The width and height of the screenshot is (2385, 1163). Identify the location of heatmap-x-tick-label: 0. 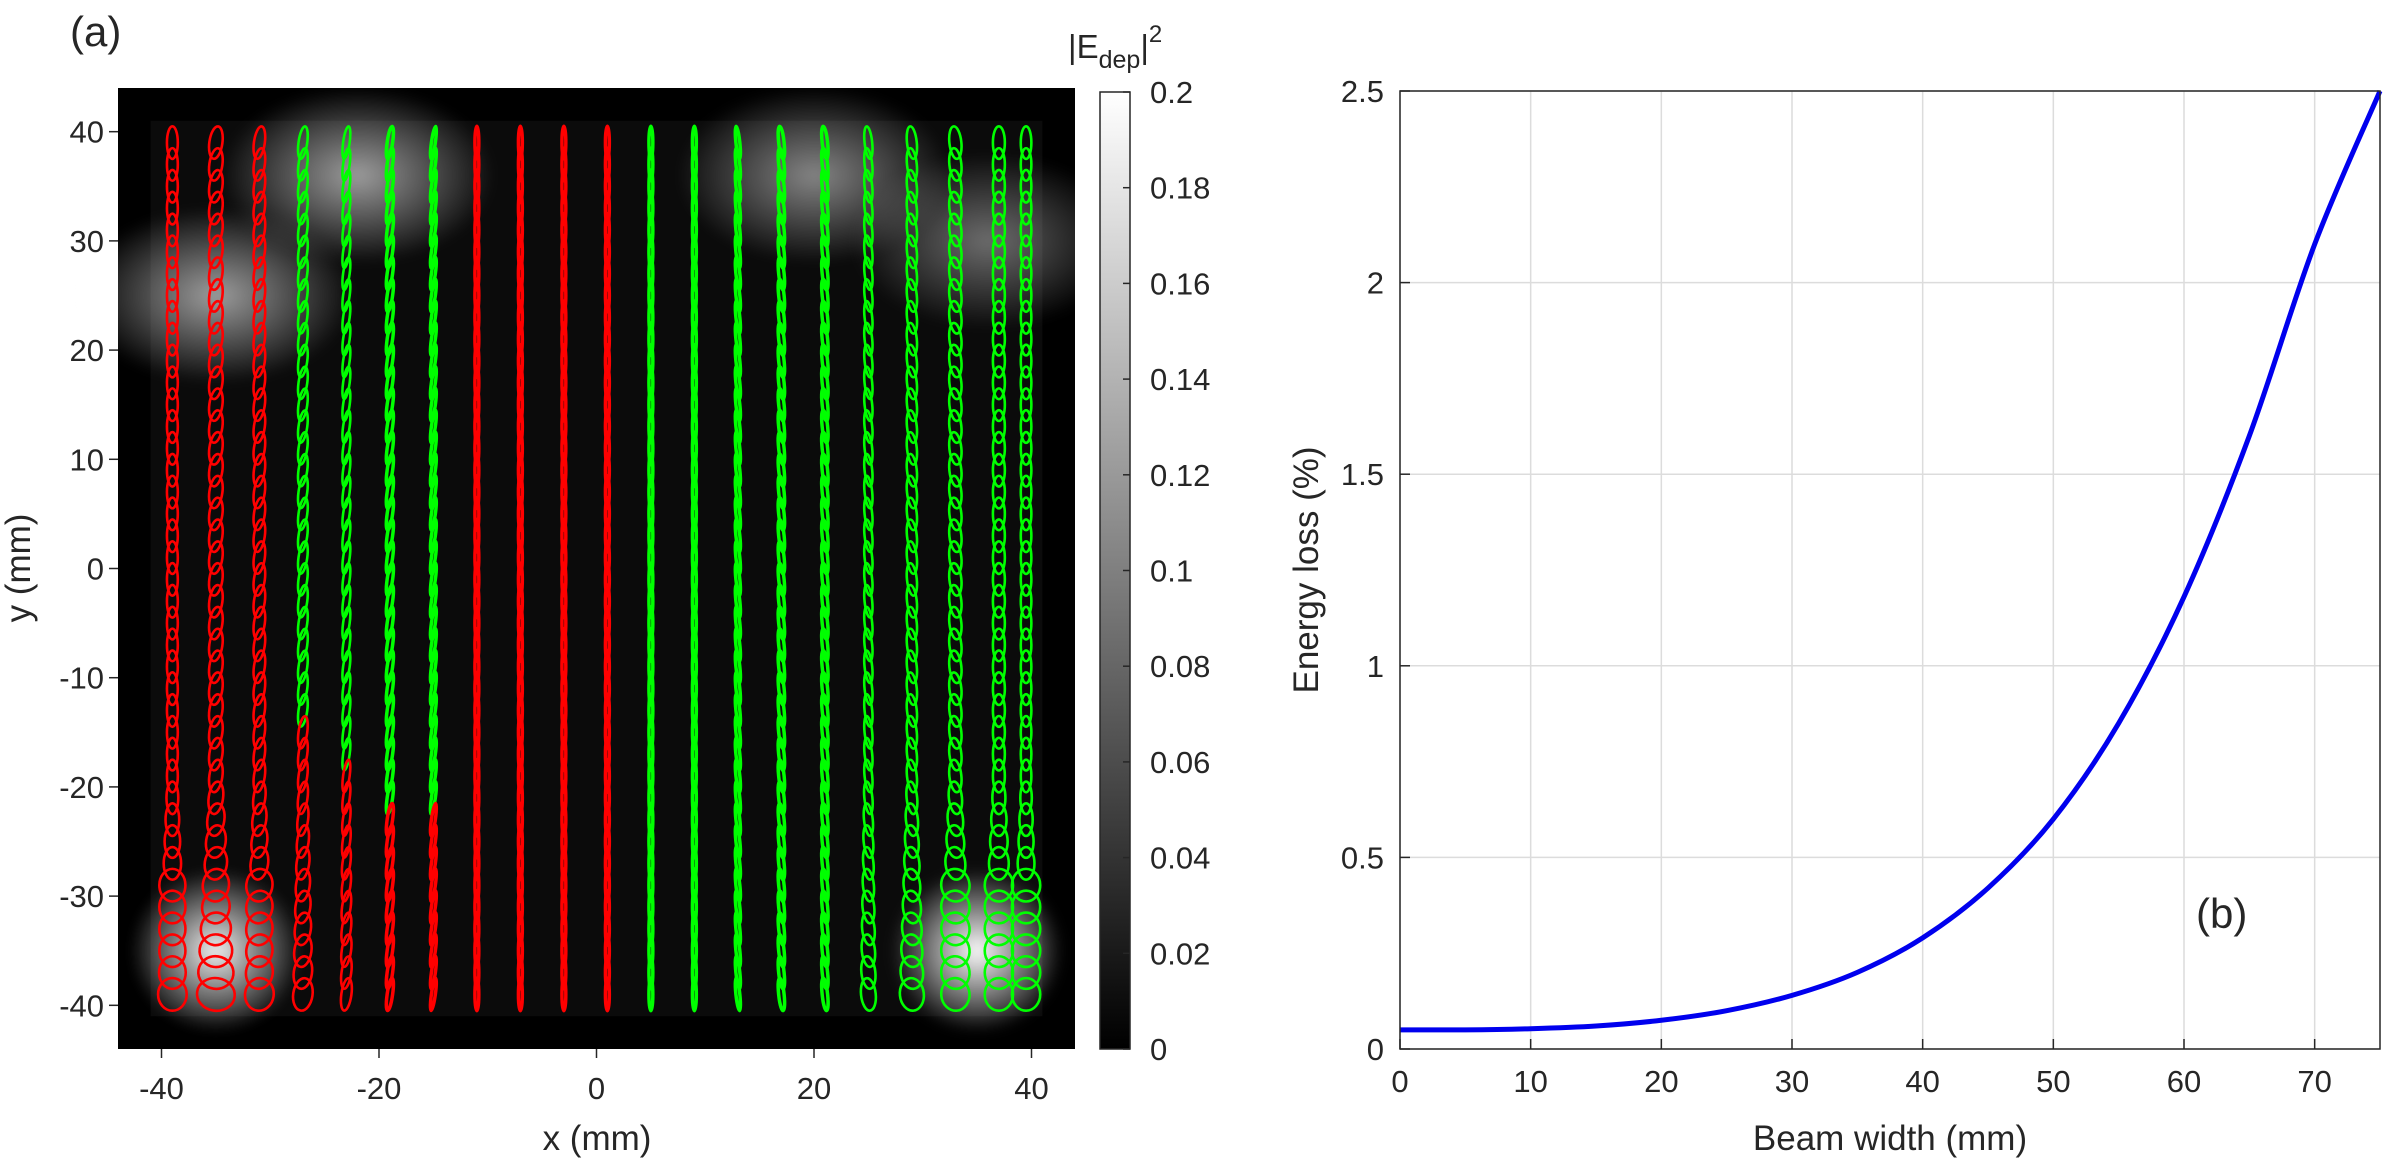
(596, 1088).